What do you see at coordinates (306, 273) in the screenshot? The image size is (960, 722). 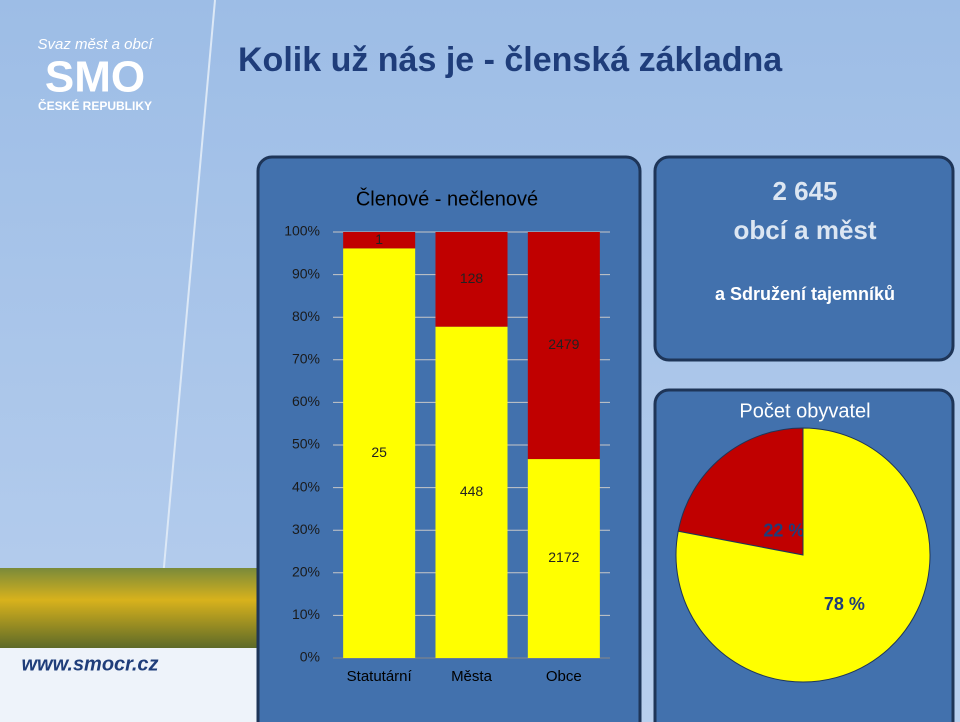 I see `y-tick-label: 90%` at bounding box center [306, 273].